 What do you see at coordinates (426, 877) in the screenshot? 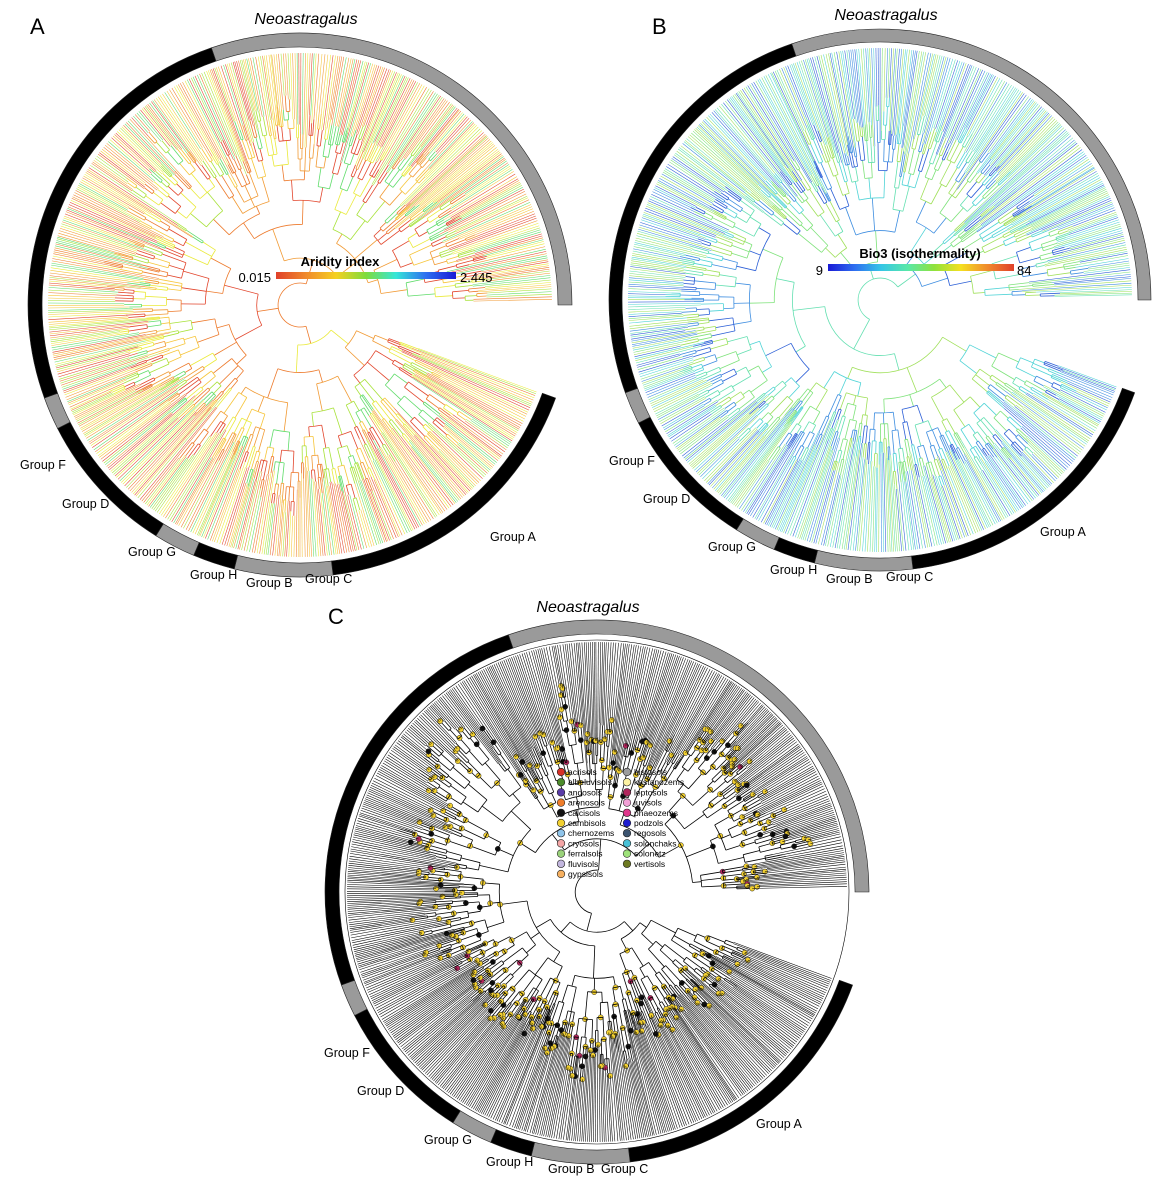
I see `ancestral-state-node` at bounding box center [426, 877].